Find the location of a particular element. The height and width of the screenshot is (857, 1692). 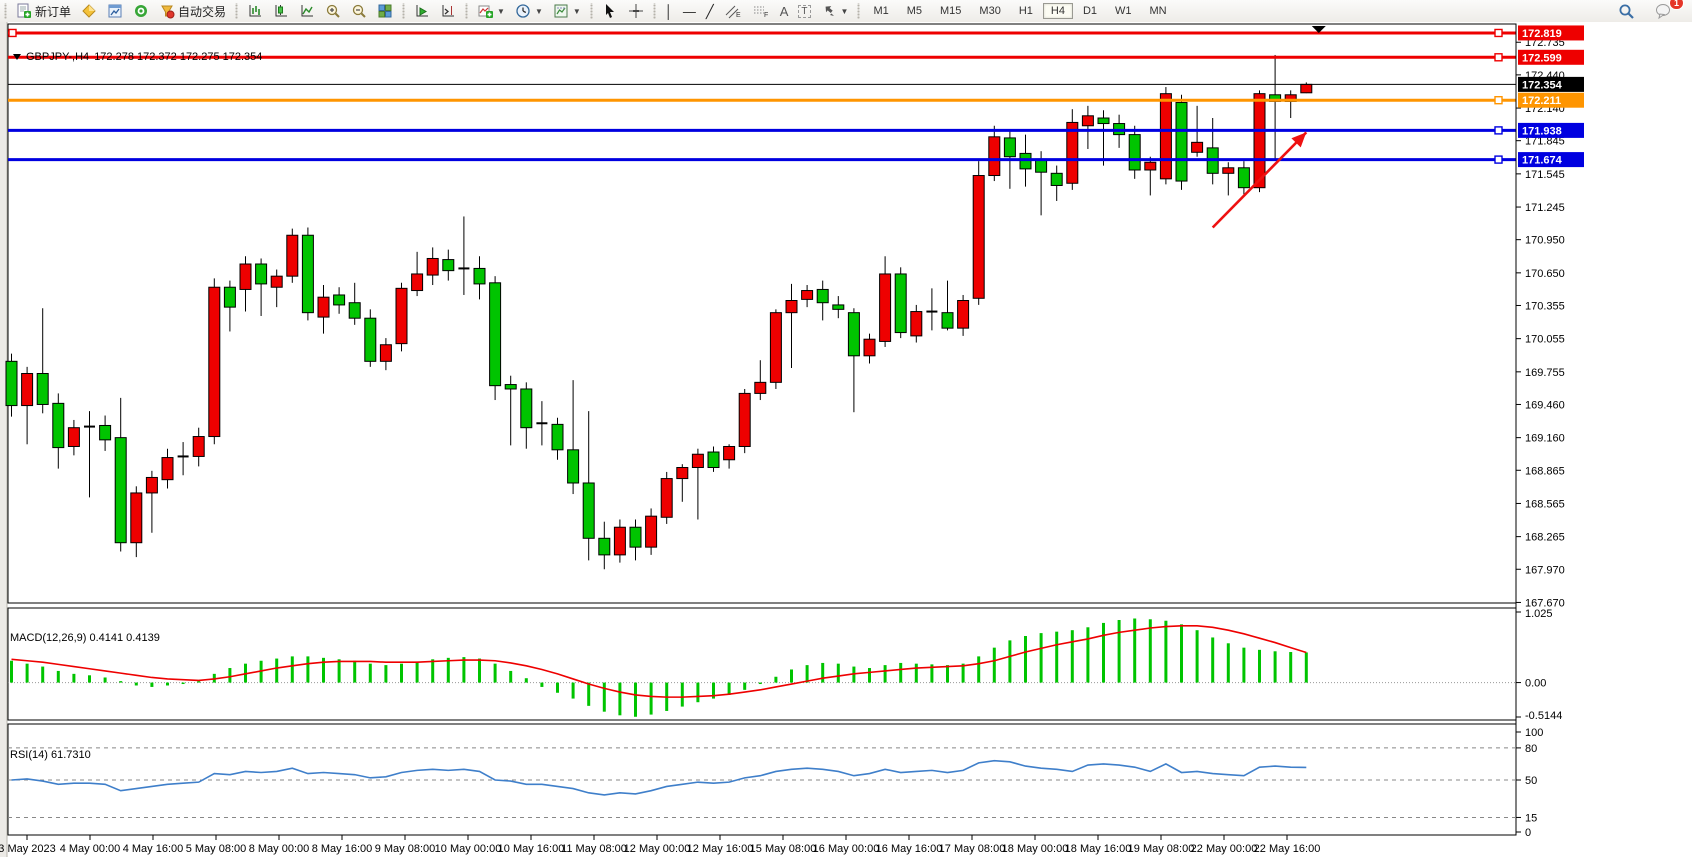

zoom-out-button is located at coordinates (359, 11).